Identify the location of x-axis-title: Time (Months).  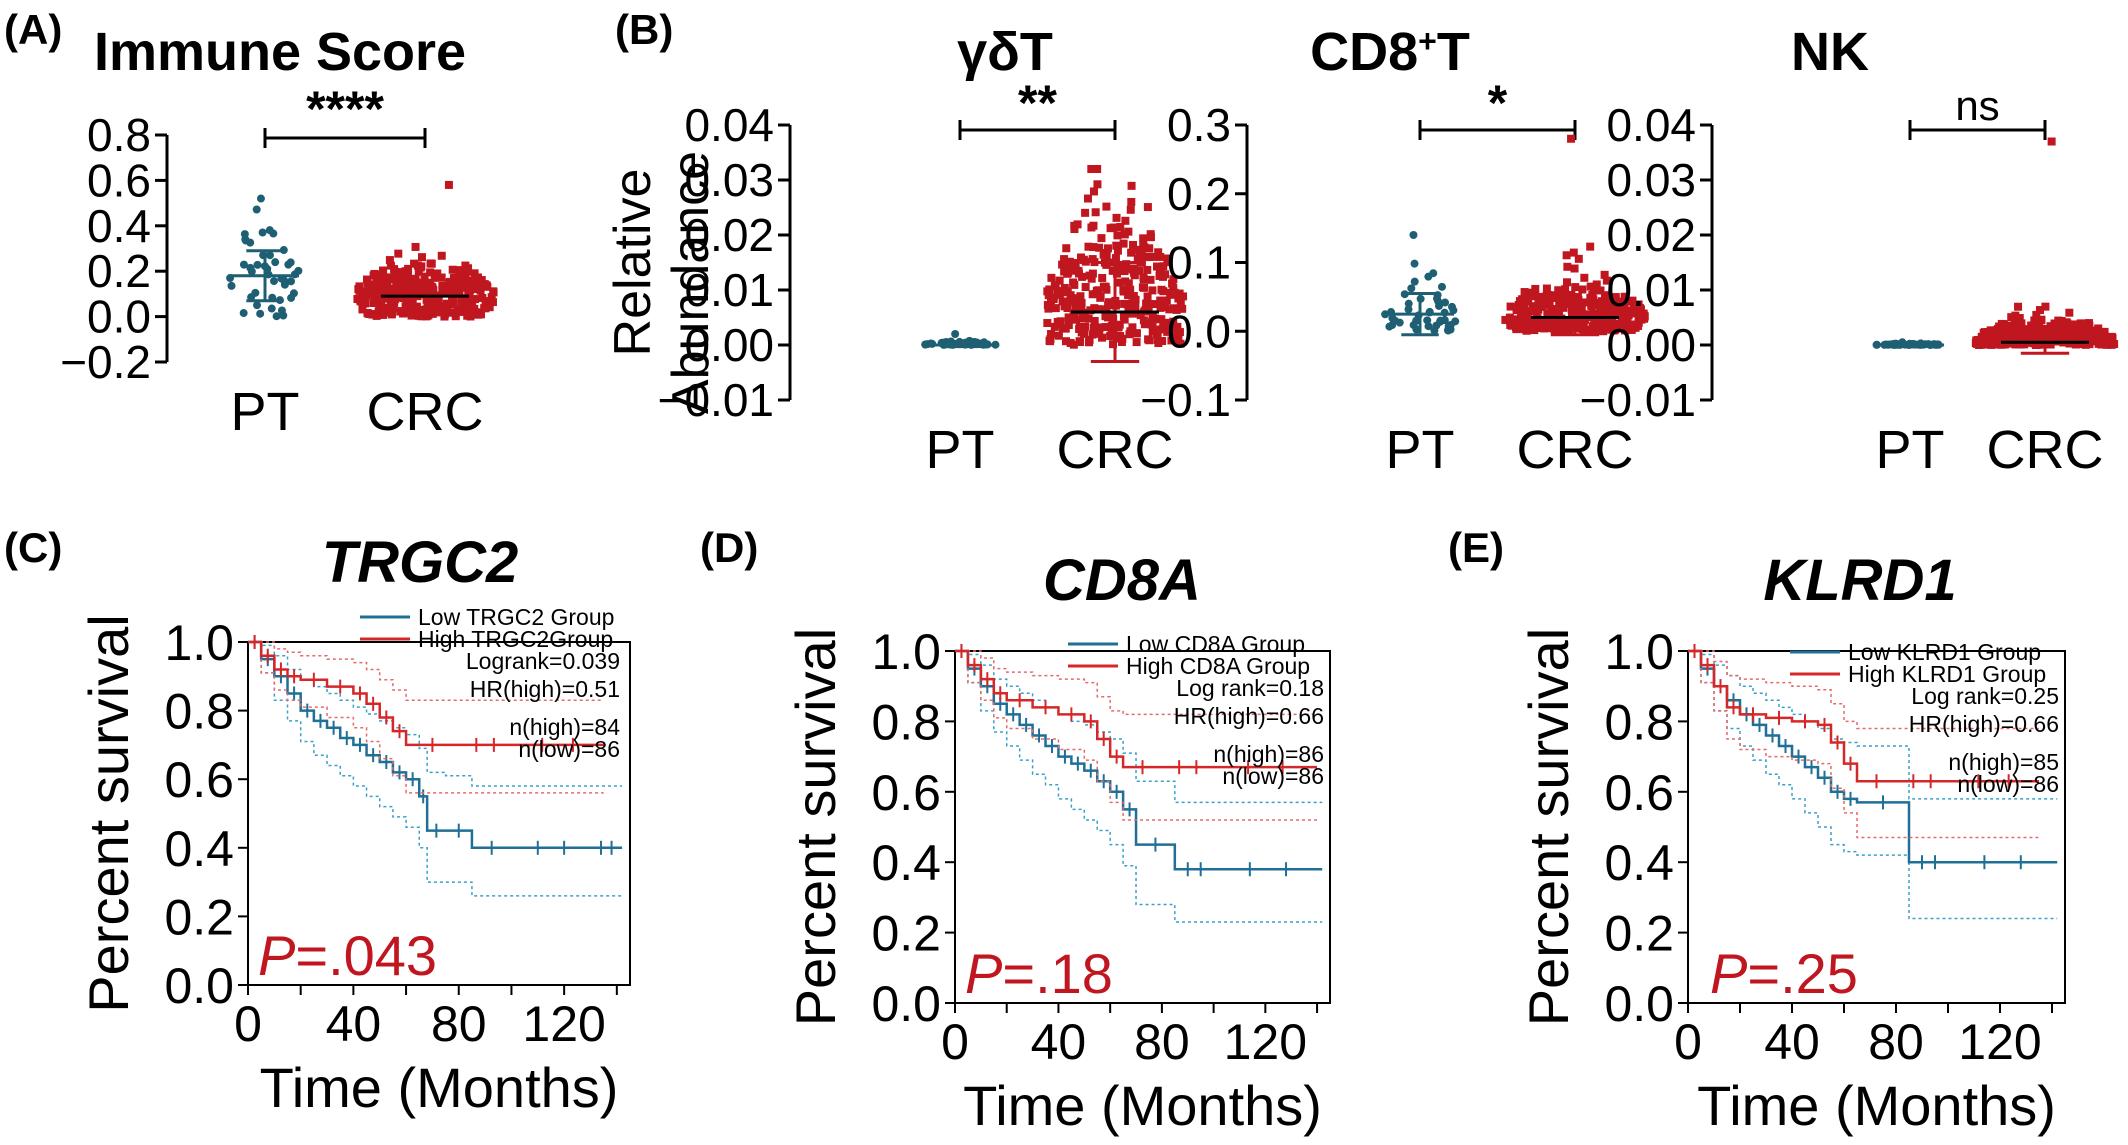
(439, 1087).